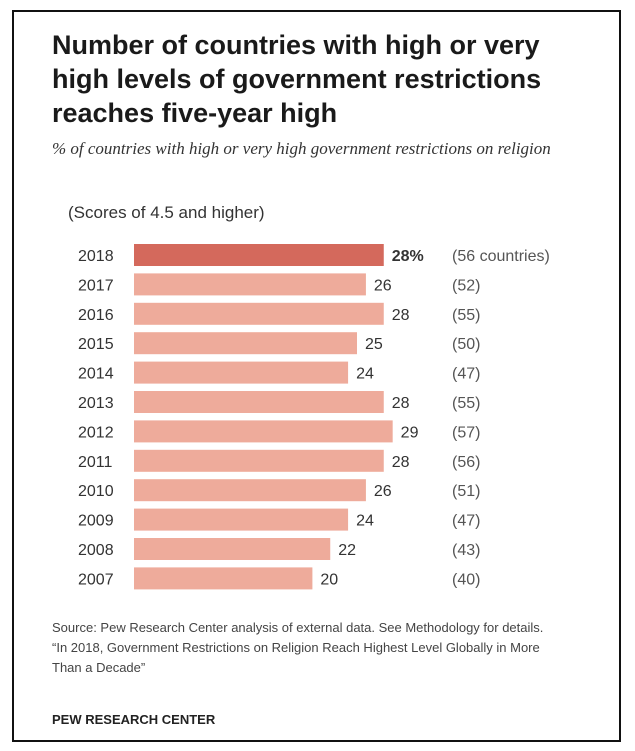 This screenshot has width=635, height=751. What do you see at coordinates (134, 719) in the screenshot?
I see `brand-logo-text: PEW RESEARCH CENTER` at bounding box center [134, 719].